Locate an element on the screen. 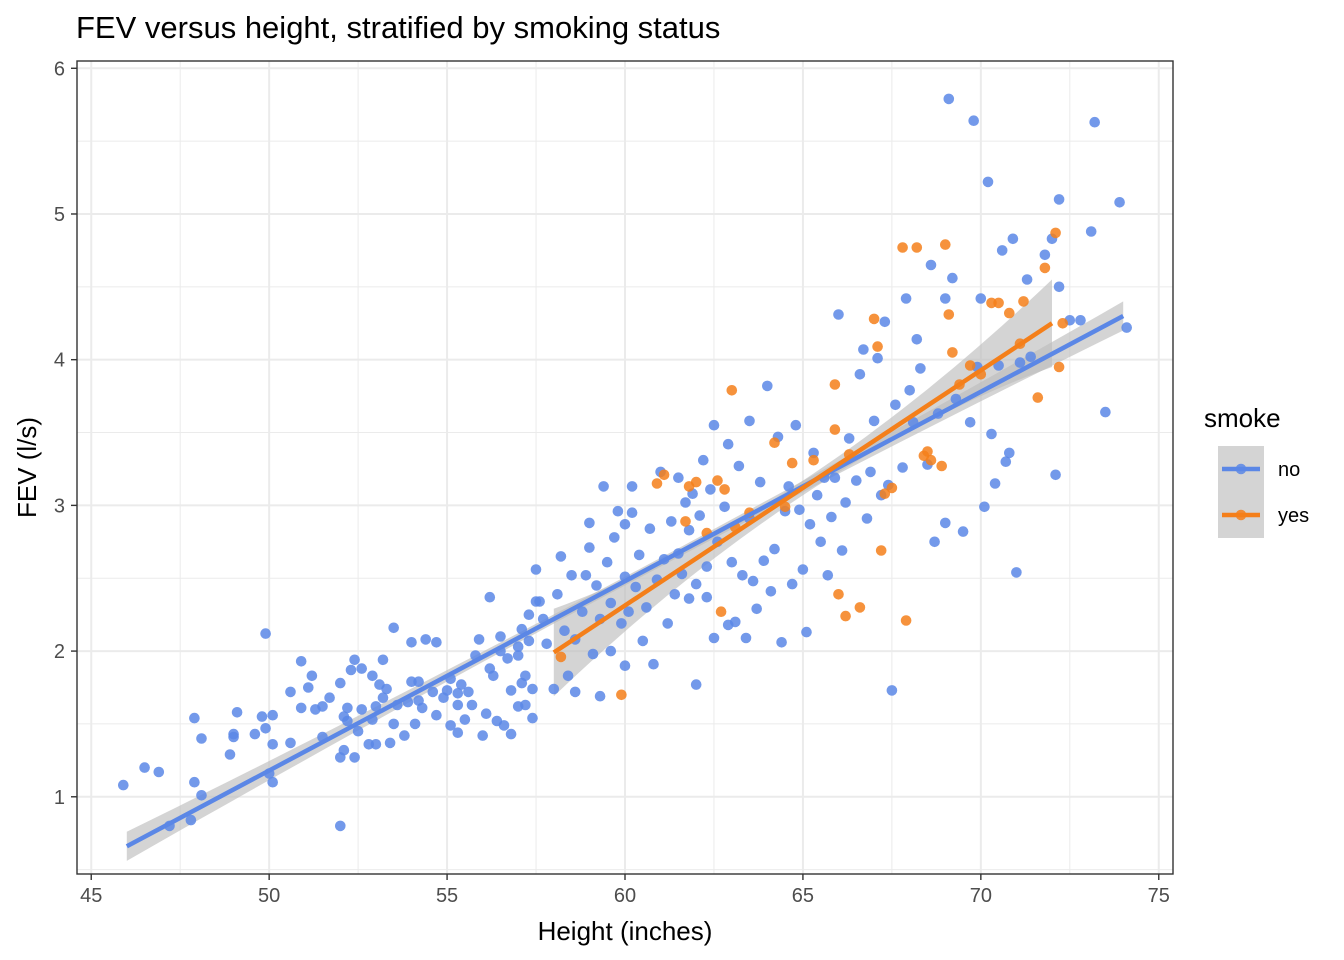  y-axis-title: FEV (l/s) is located at coordinates (27, 467).